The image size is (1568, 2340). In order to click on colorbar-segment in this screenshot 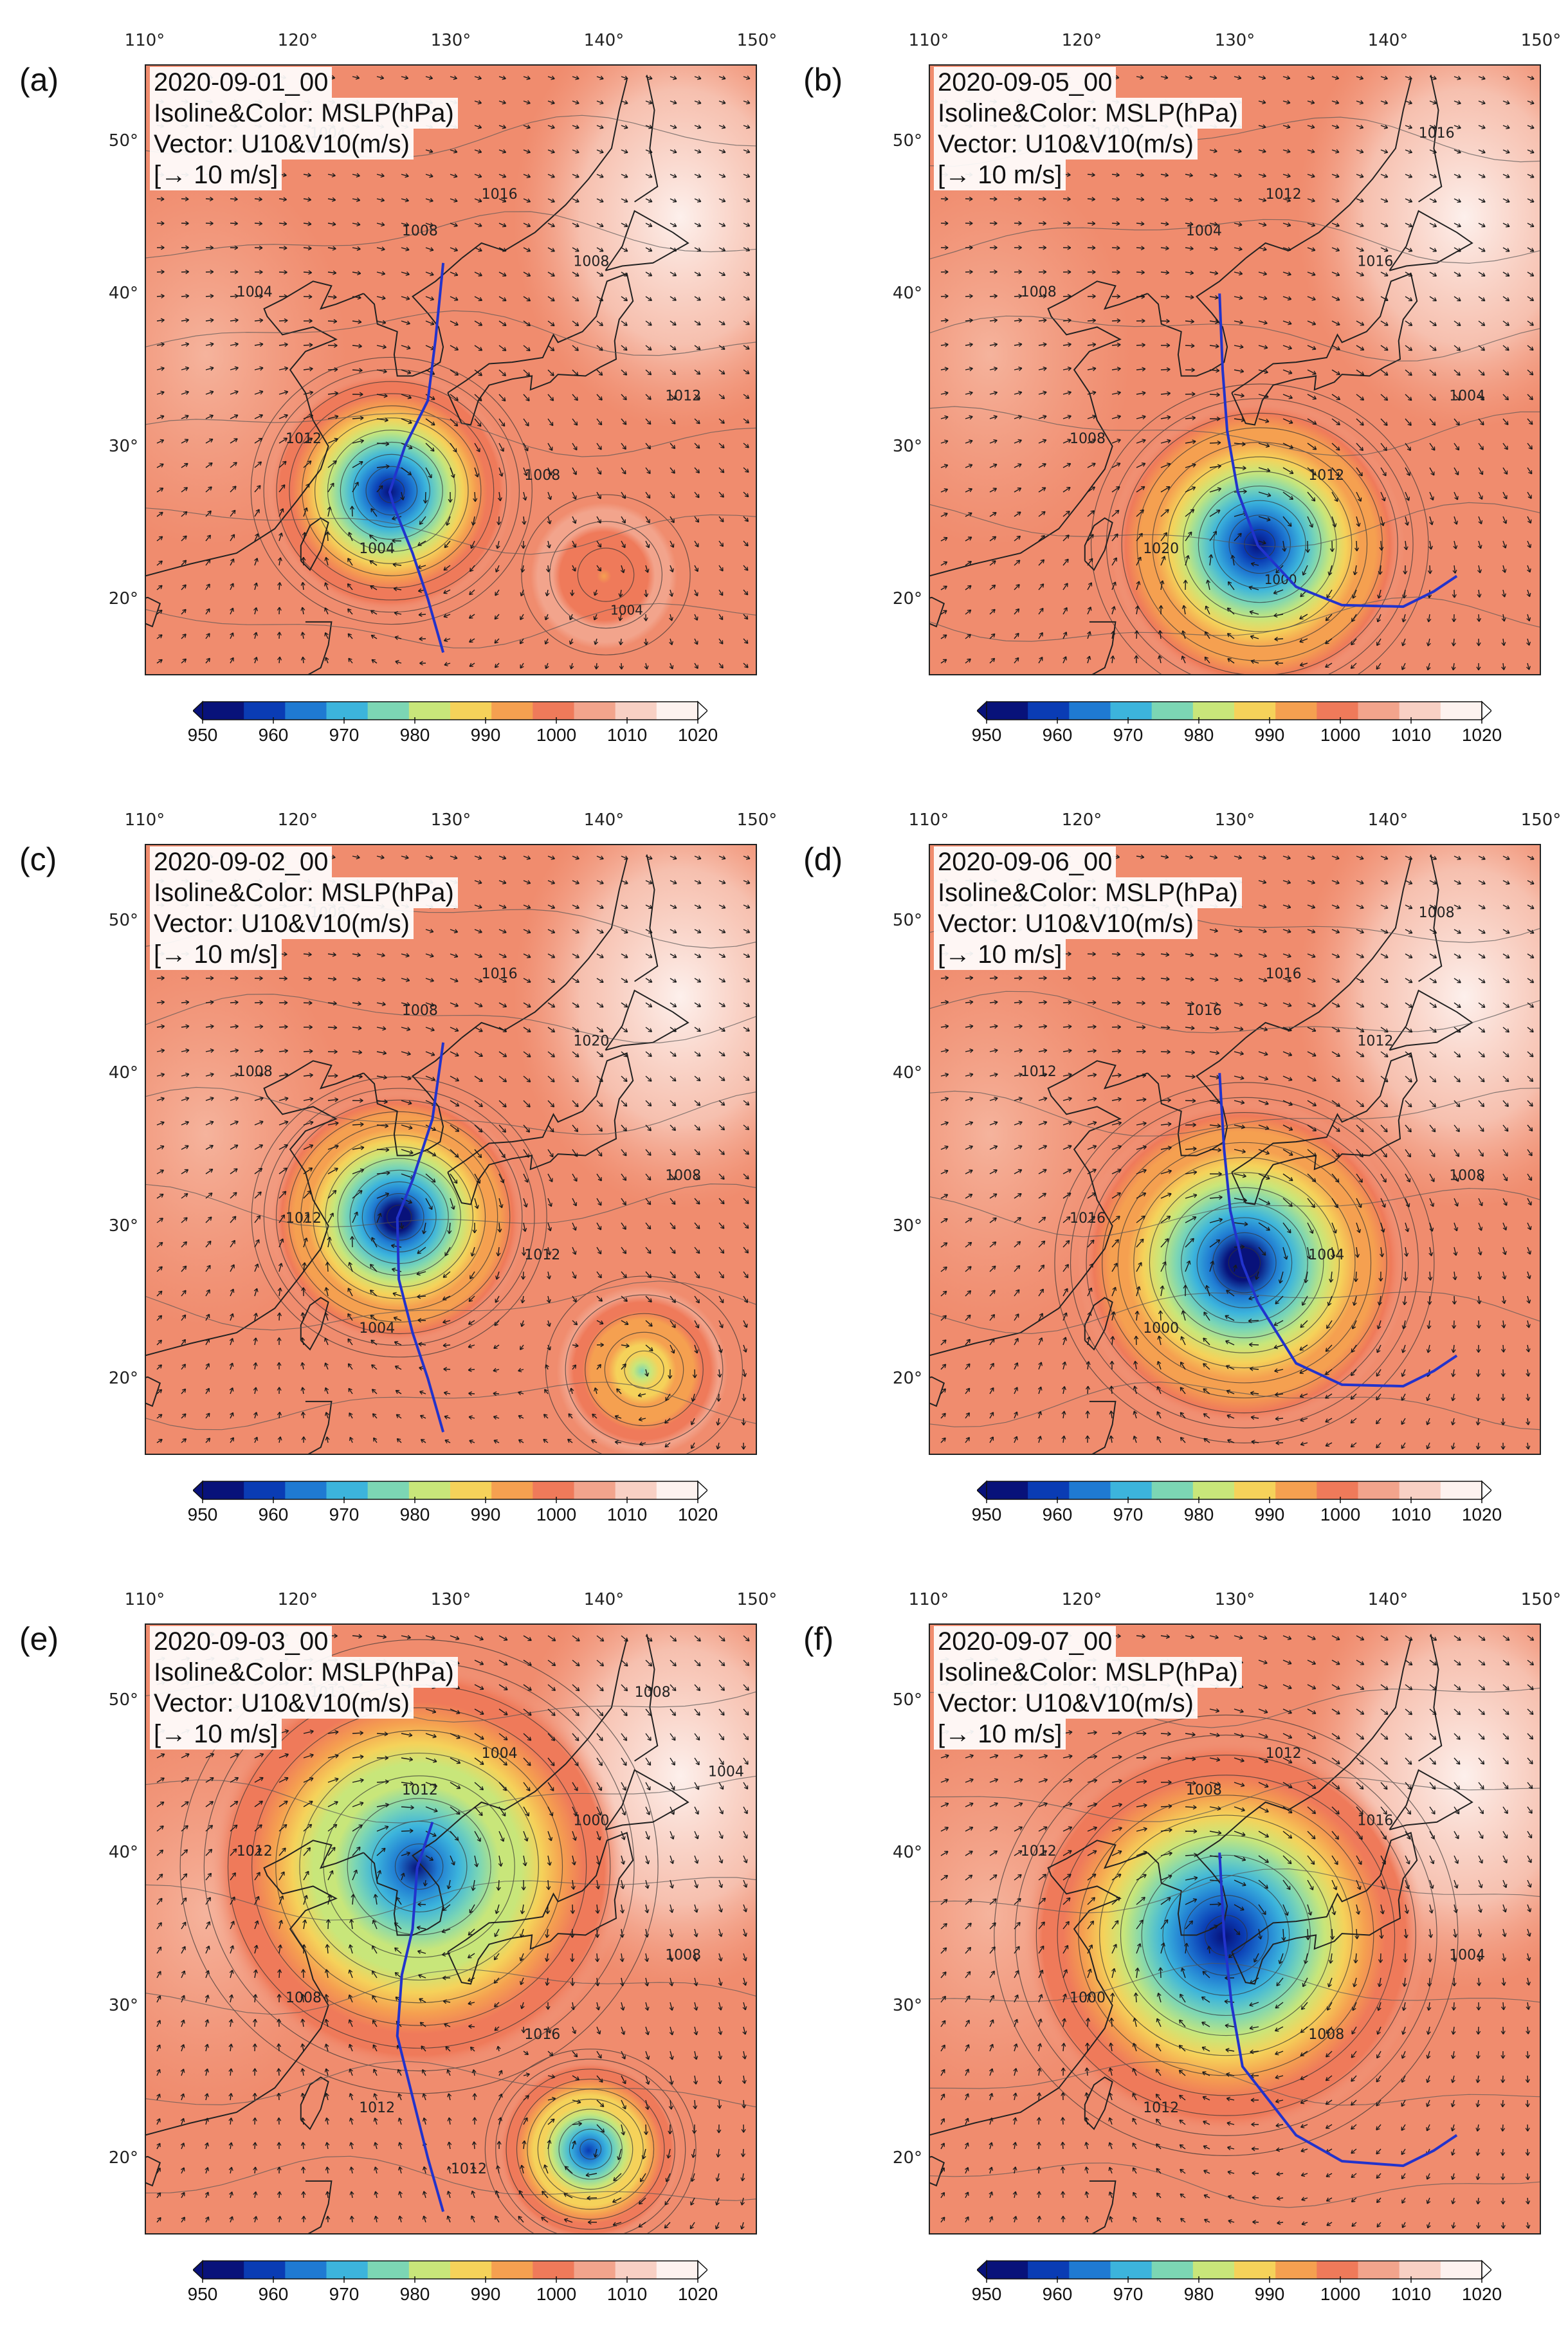, I will do `click(1296, 711)`.